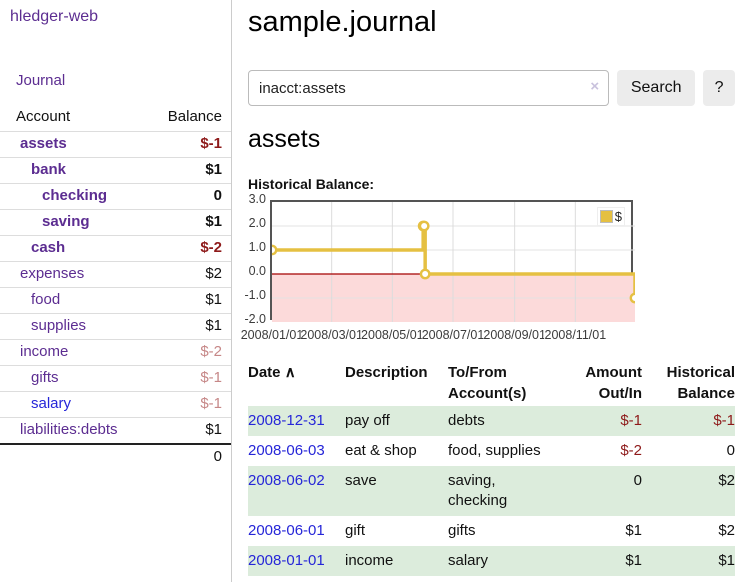 The image size is (742, 582). Describe the element at coordinates (631, 420) in the screenshot. I see `transaction-amount: $-1` at that location.